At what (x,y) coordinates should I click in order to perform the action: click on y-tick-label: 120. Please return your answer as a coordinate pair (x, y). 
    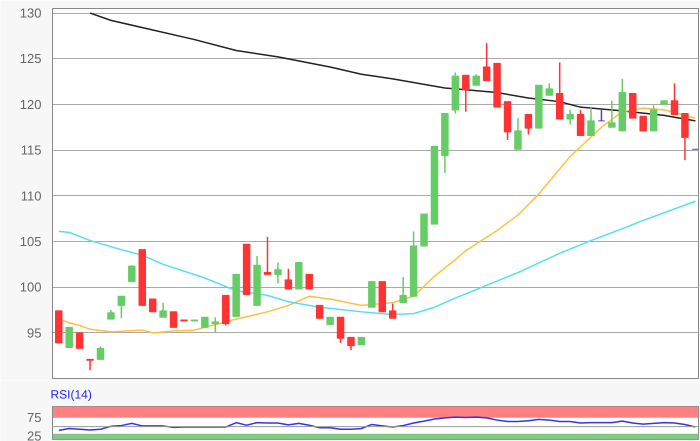
    Looking at the image, I should click on (31, 104).